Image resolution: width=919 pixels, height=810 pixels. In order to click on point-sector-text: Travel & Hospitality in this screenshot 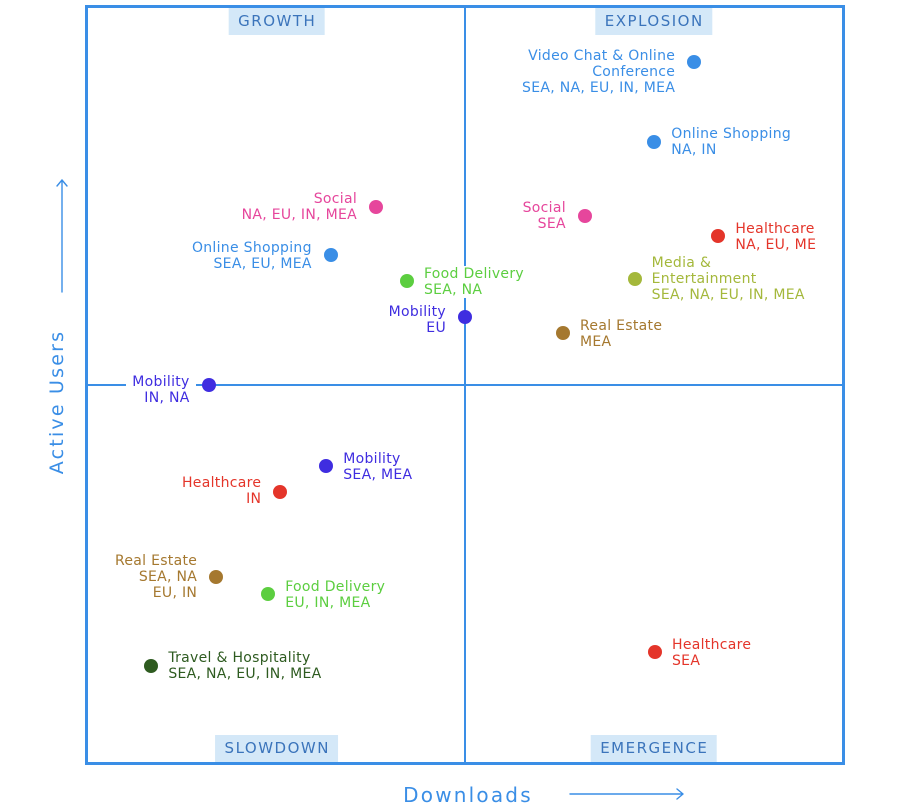, I will do `click(239, 658)`.